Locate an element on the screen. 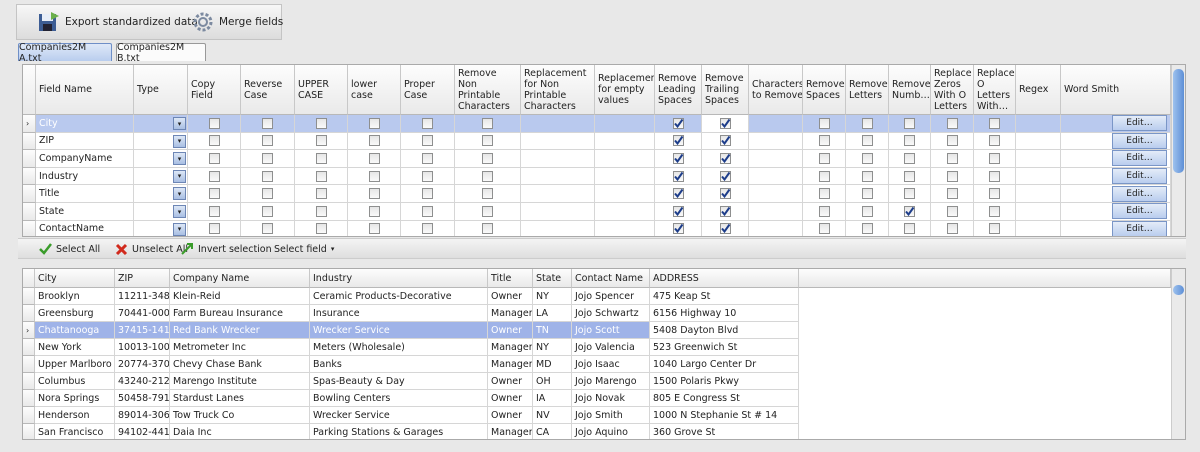  selection-button: Unselect All is located at coordinates (151, 249).